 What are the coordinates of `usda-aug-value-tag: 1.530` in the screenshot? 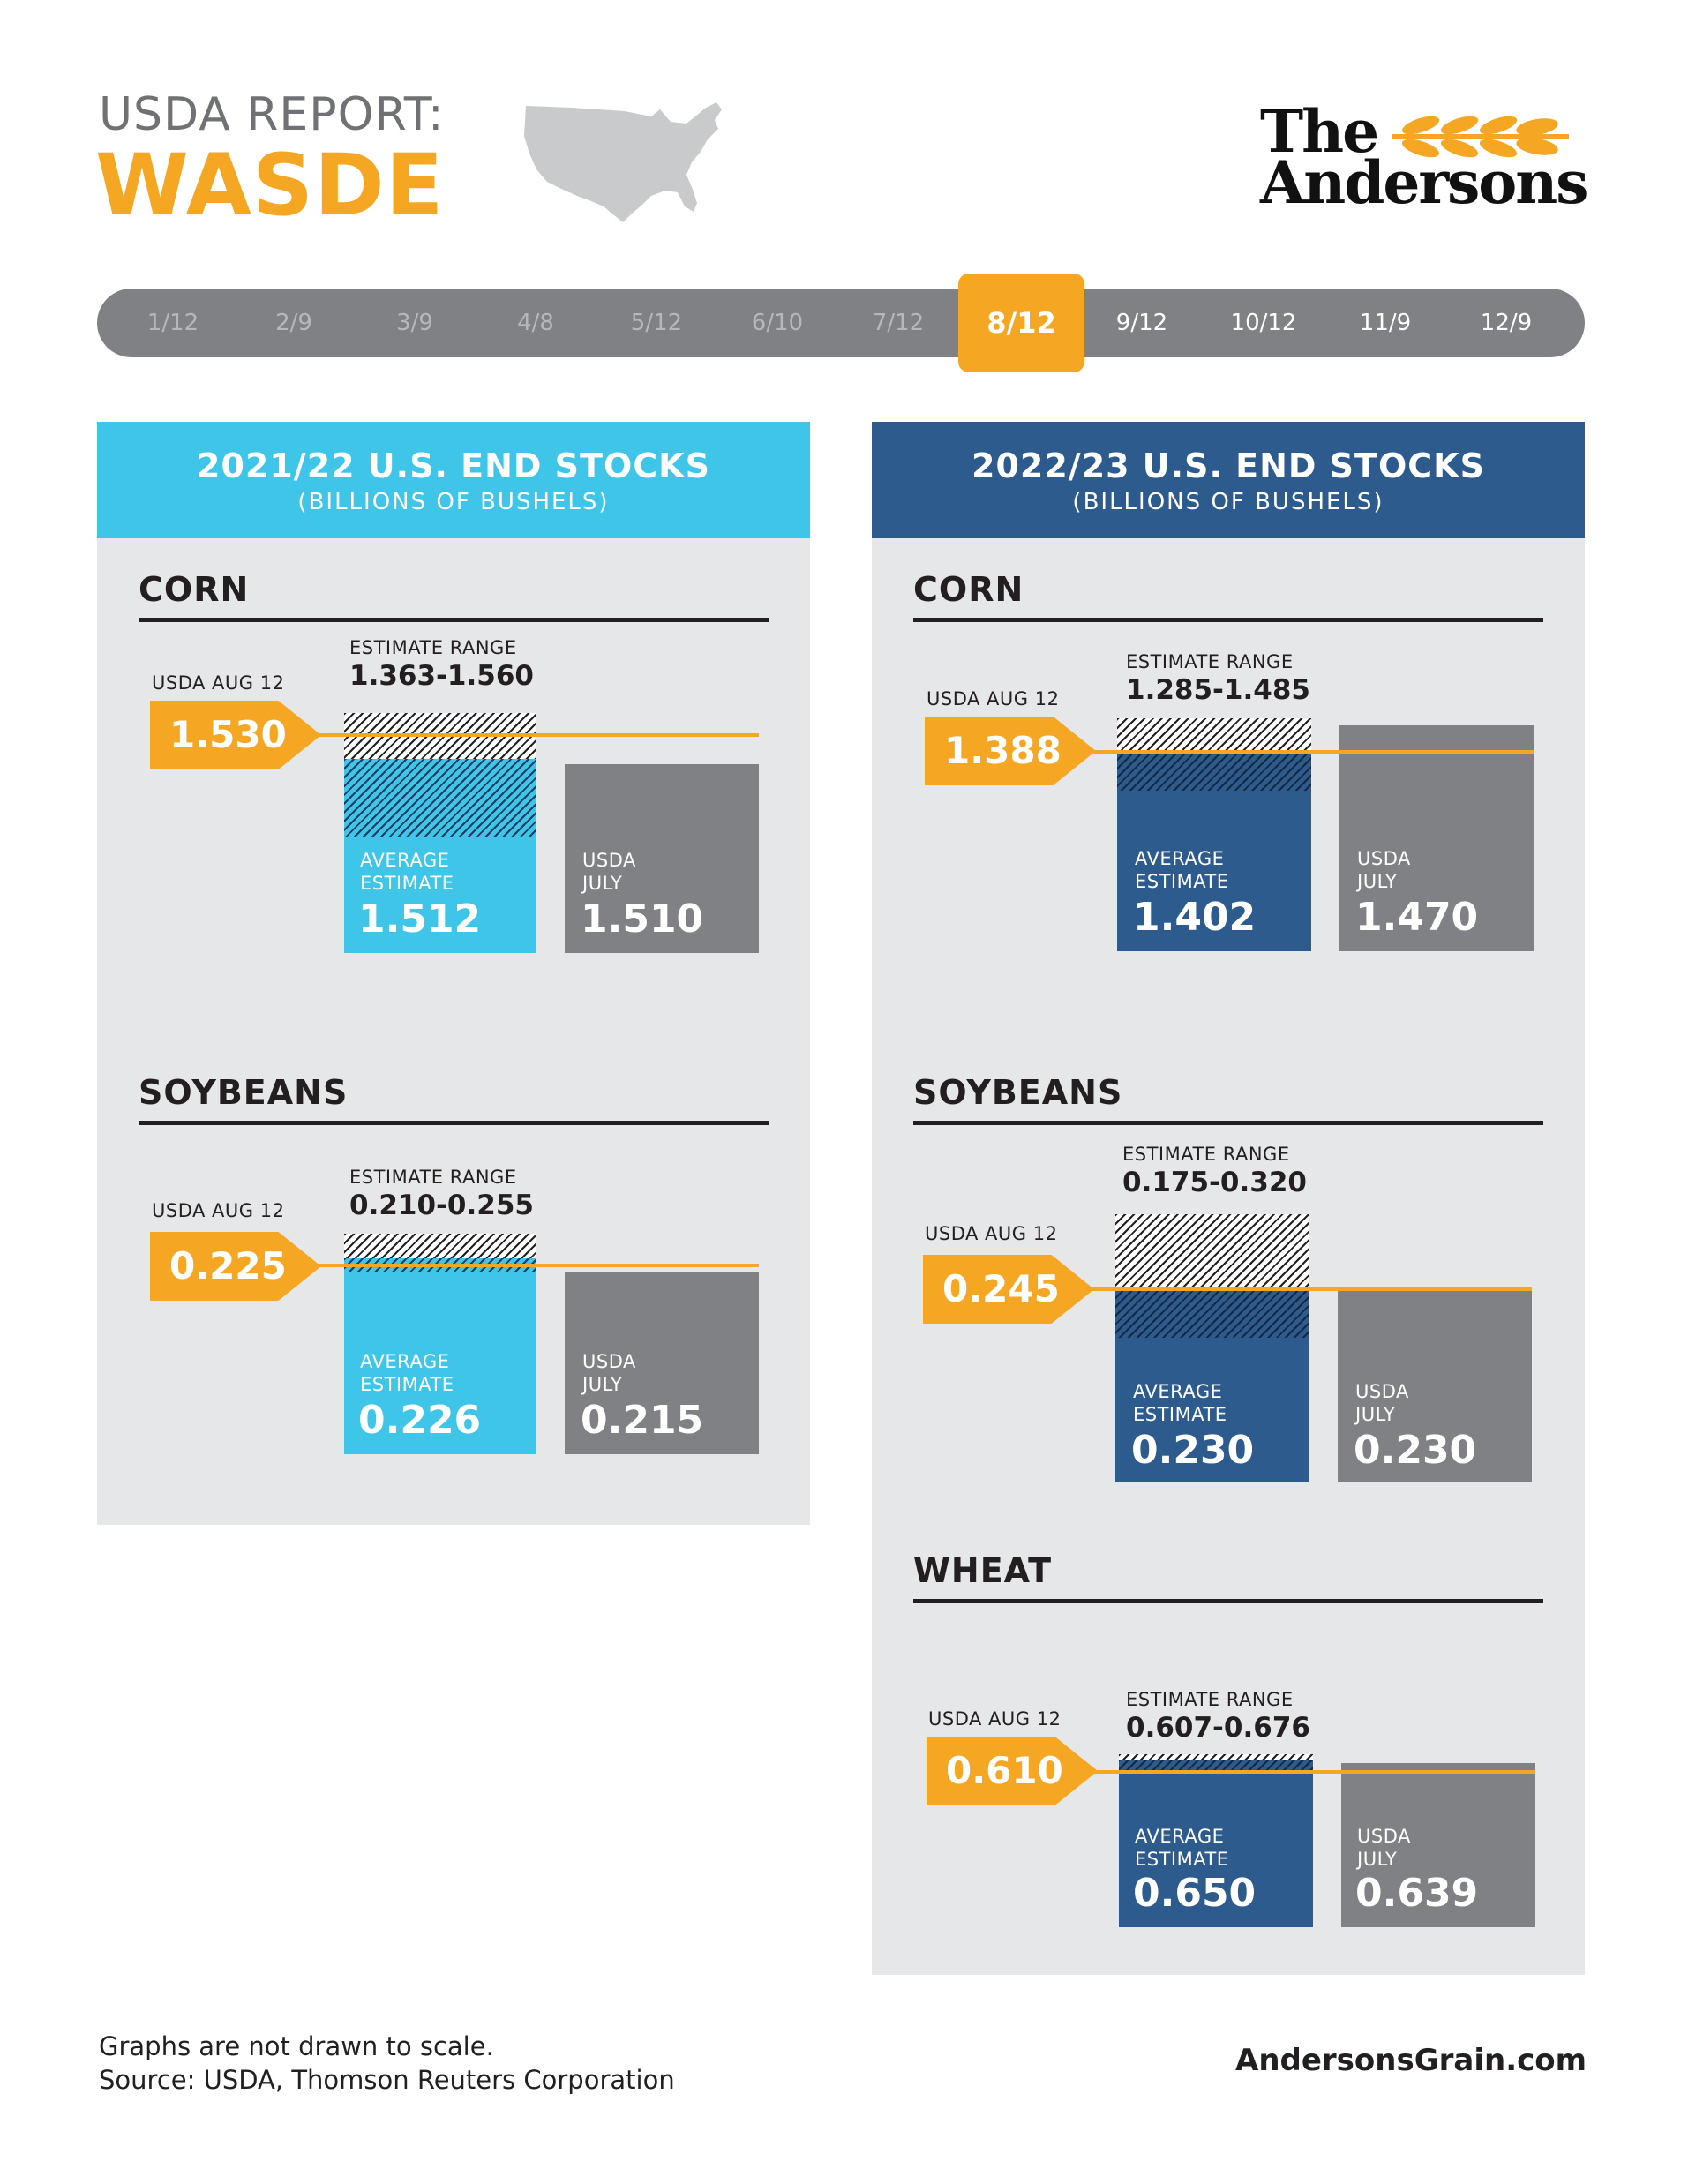 It's located at (236, 735).